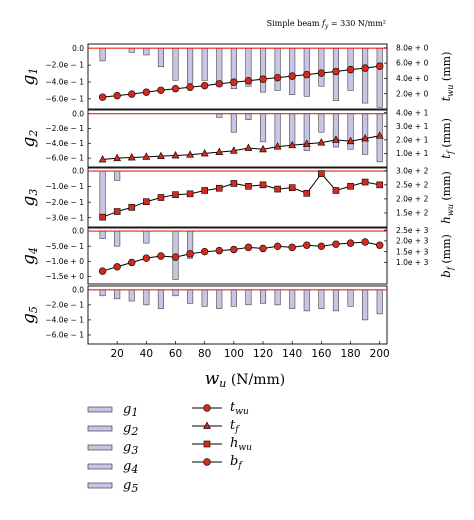 This screenshot has height=520, width=474. I want to click on panel-label-g4: g4, so click(29, 256).